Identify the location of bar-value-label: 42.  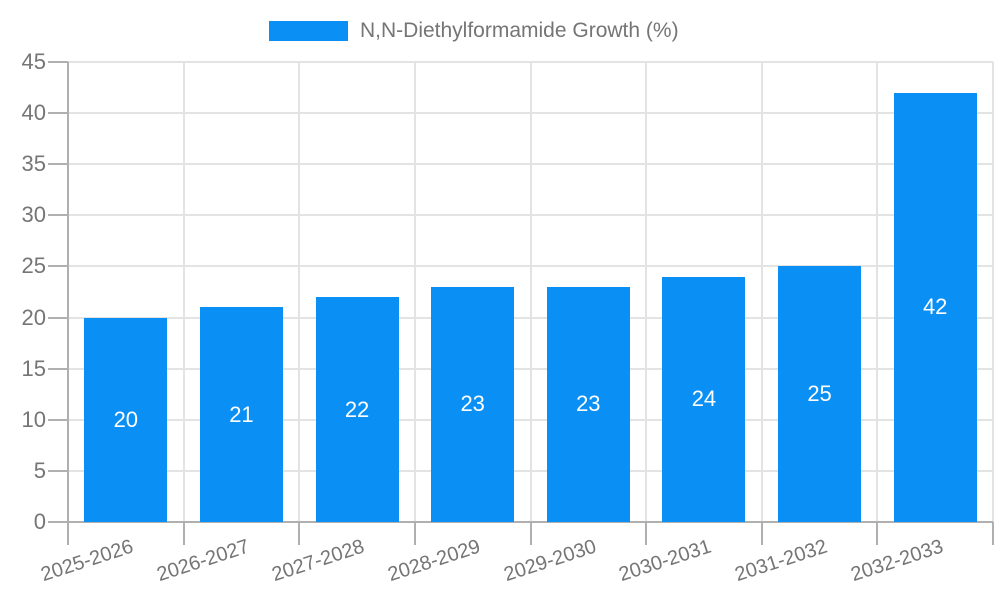
(935, 307).